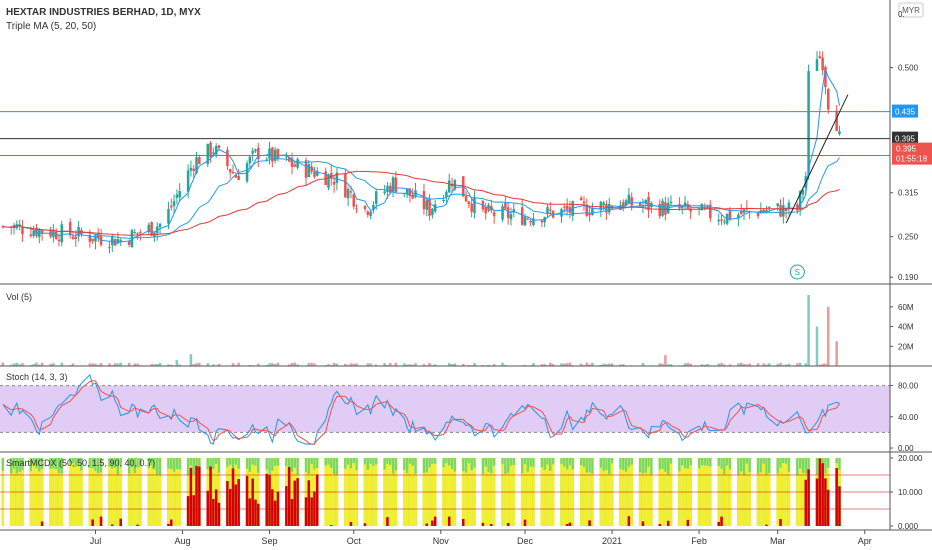 Image resolution: width=932 pixels, height=550 pixels. What do you see at coordinates (37, 377) in the screenshot?
I see `stoch-title: Stoch (14, 3, 3)` at bounding box center [37, 377].